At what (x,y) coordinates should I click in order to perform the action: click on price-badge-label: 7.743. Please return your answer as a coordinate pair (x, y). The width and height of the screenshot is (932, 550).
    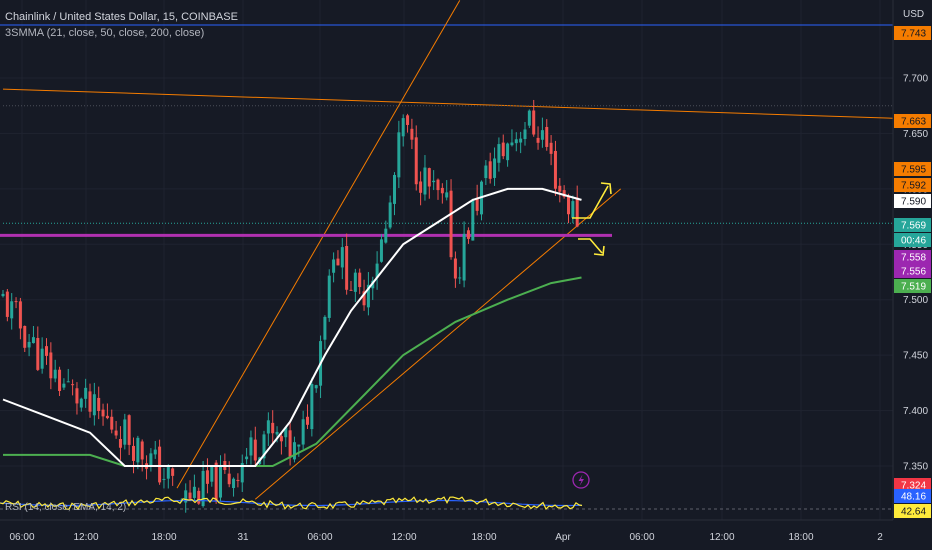
    Looking at the image, I should click on (913, 34).